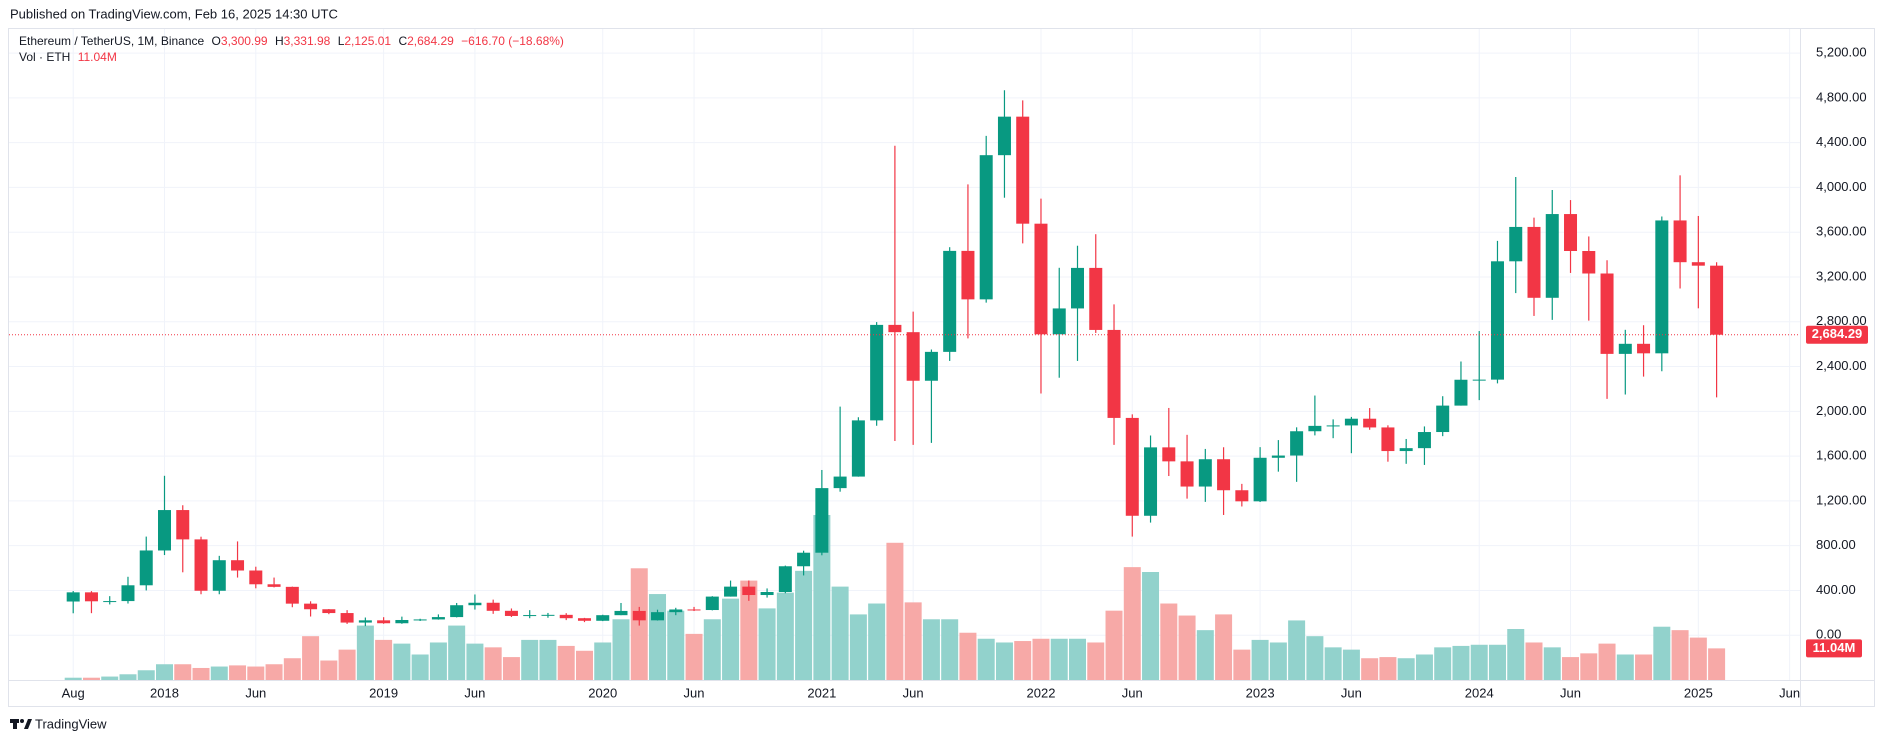  Describe the element at coordinates (1841, 186) in the screenshot. I see `y-tick-label: 4,000.00` at that location.